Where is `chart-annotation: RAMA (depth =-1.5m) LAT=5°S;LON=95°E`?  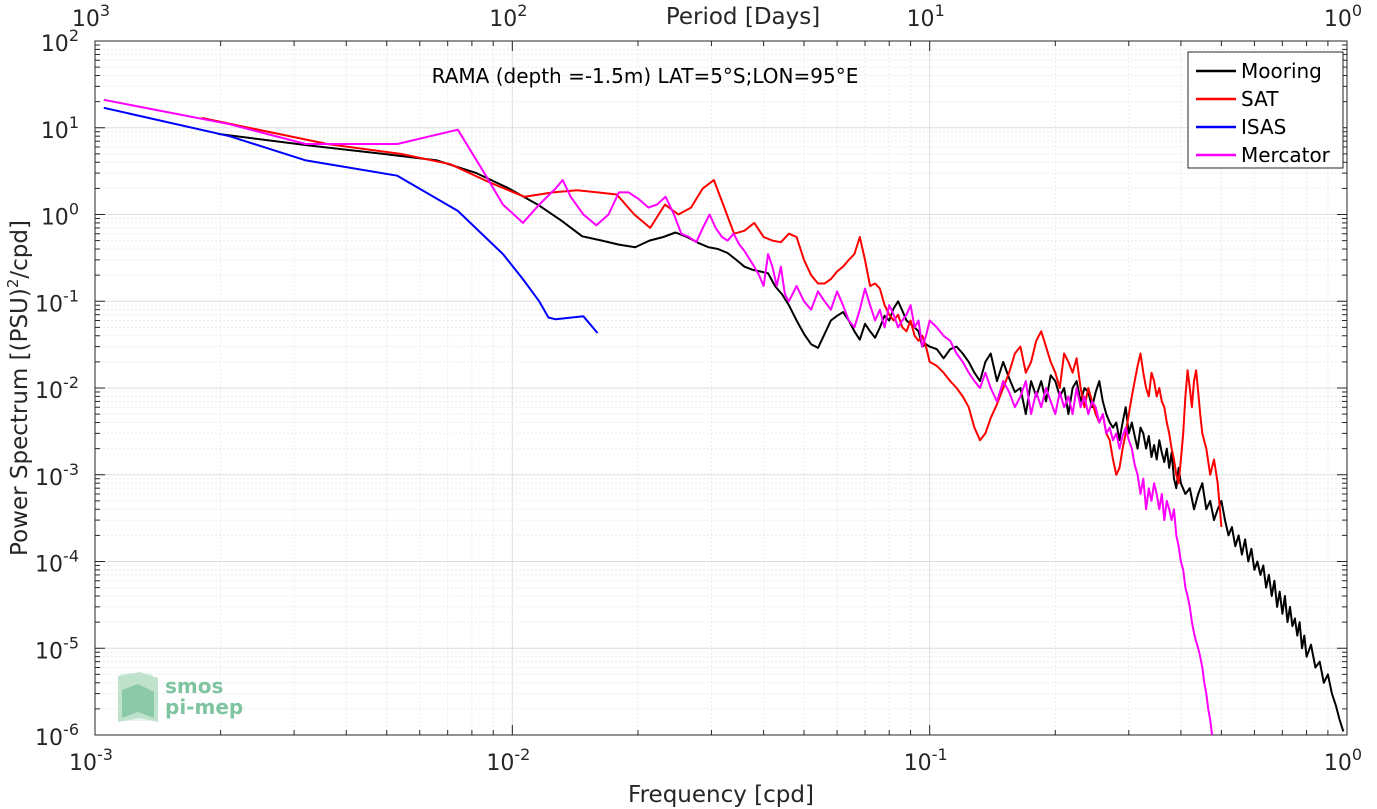 chart-annotation: RAMA (depth =-1.5m) LAT=5°S;LON=95°E is located at coordinates (645, 76).